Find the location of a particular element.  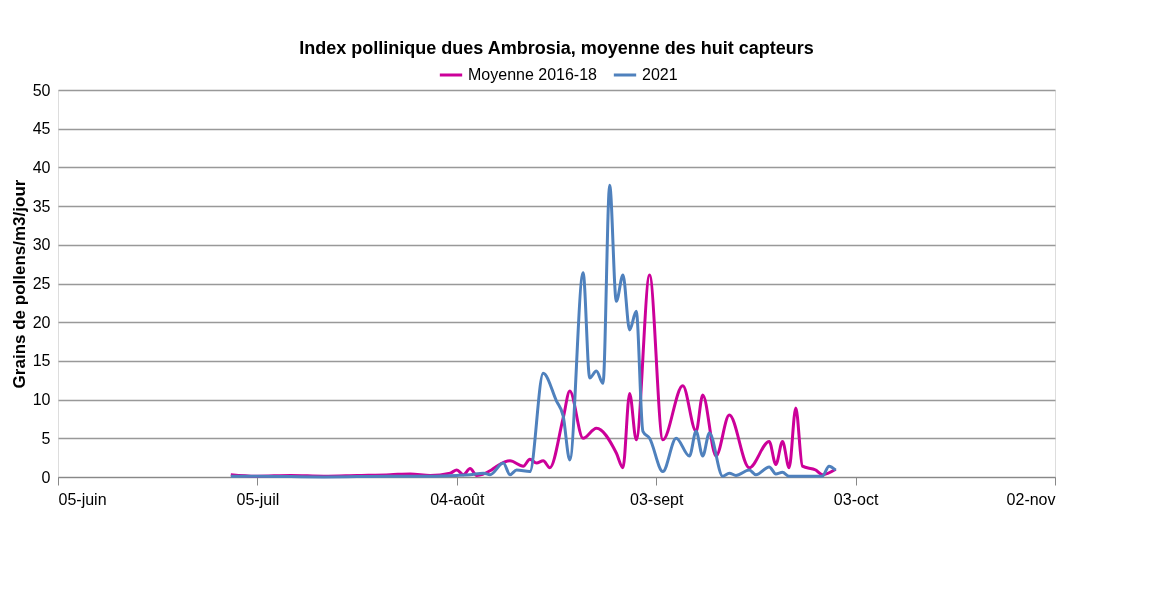

y-tick-label: 40 is located at coordinates (41, 167).